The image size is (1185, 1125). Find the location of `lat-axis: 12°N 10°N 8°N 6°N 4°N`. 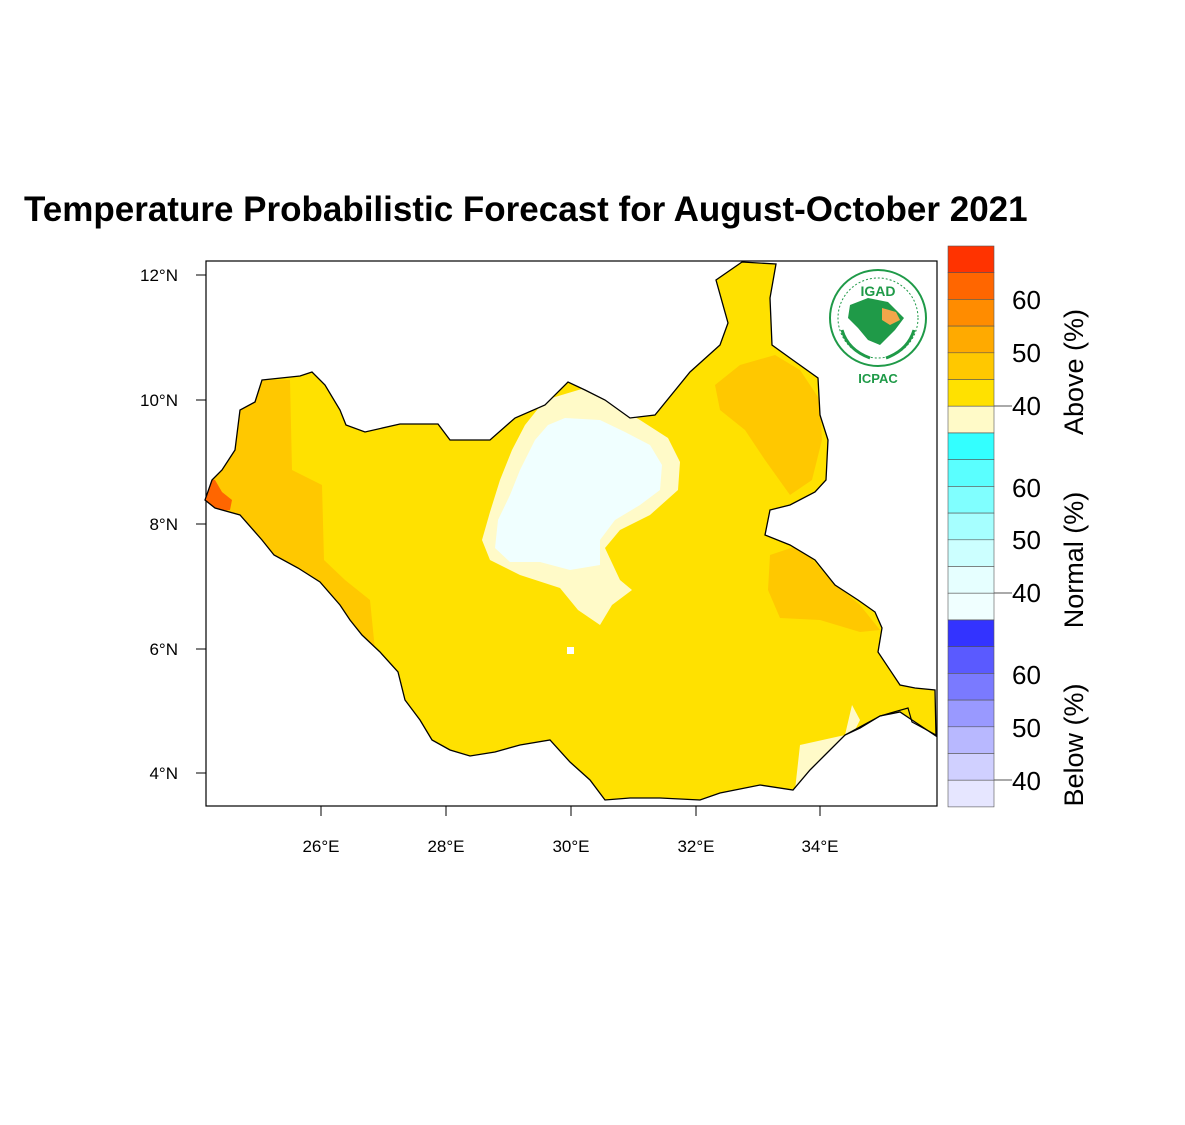

lat-axis: 12°N 10°N 8°N 6°N 4°N is located at coordinates (173, 524).